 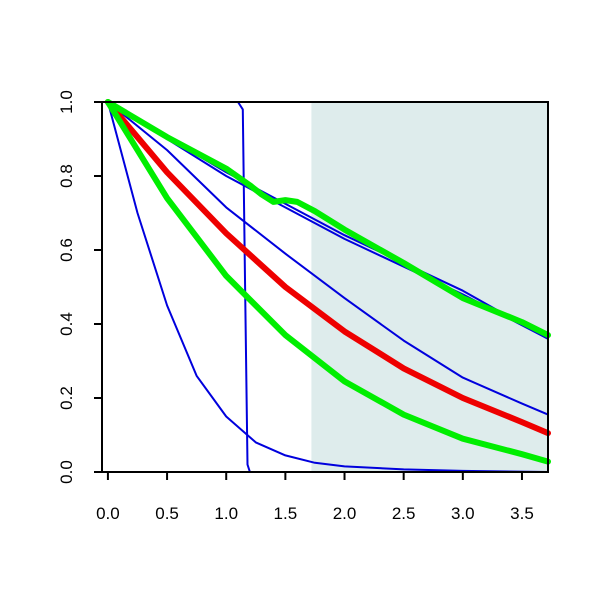 I want to click on x-tick-label: 0.5, so click(x=167, y=513).